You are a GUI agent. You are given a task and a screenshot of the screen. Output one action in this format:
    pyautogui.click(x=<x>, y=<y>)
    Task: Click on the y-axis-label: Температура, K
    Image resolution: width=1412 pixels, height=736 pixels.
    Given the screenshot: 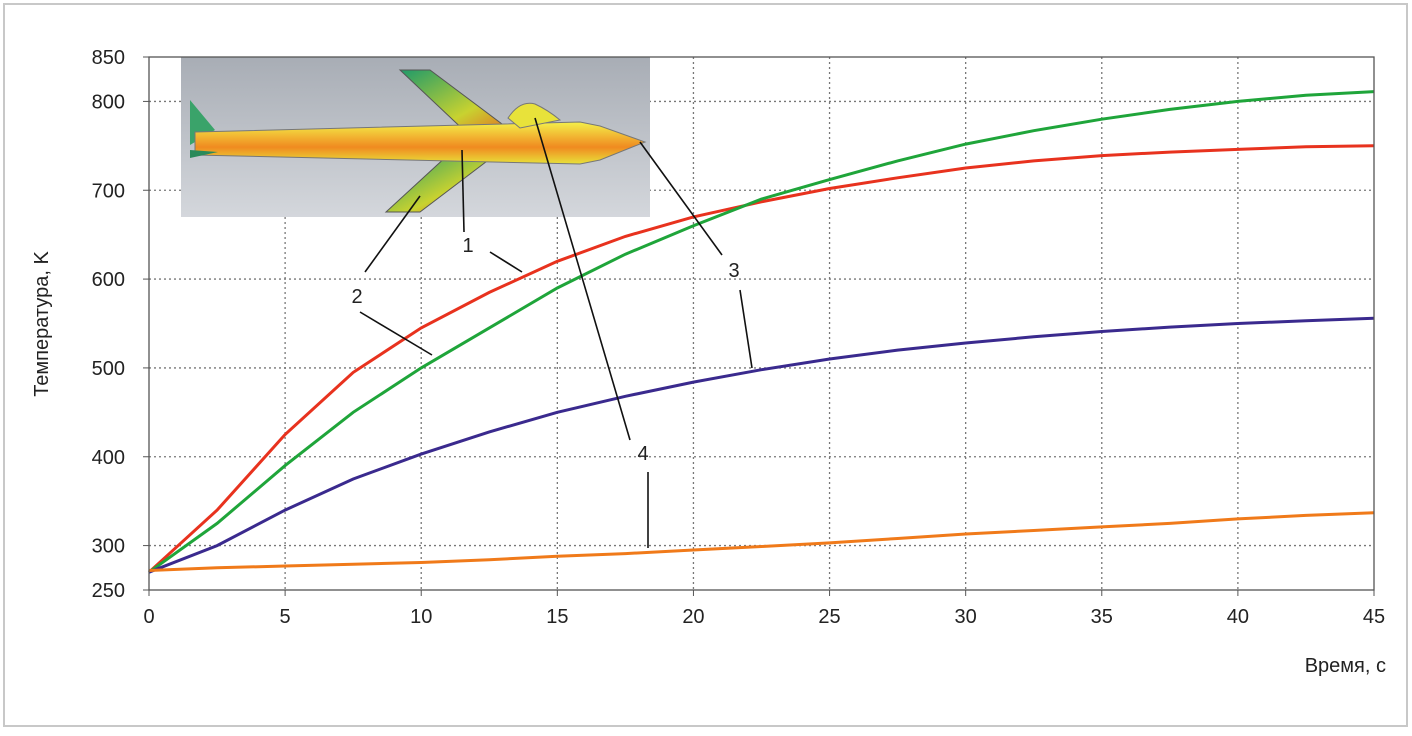 What is the action you would take?
    pyautogui.click(x=42, y=324)
    